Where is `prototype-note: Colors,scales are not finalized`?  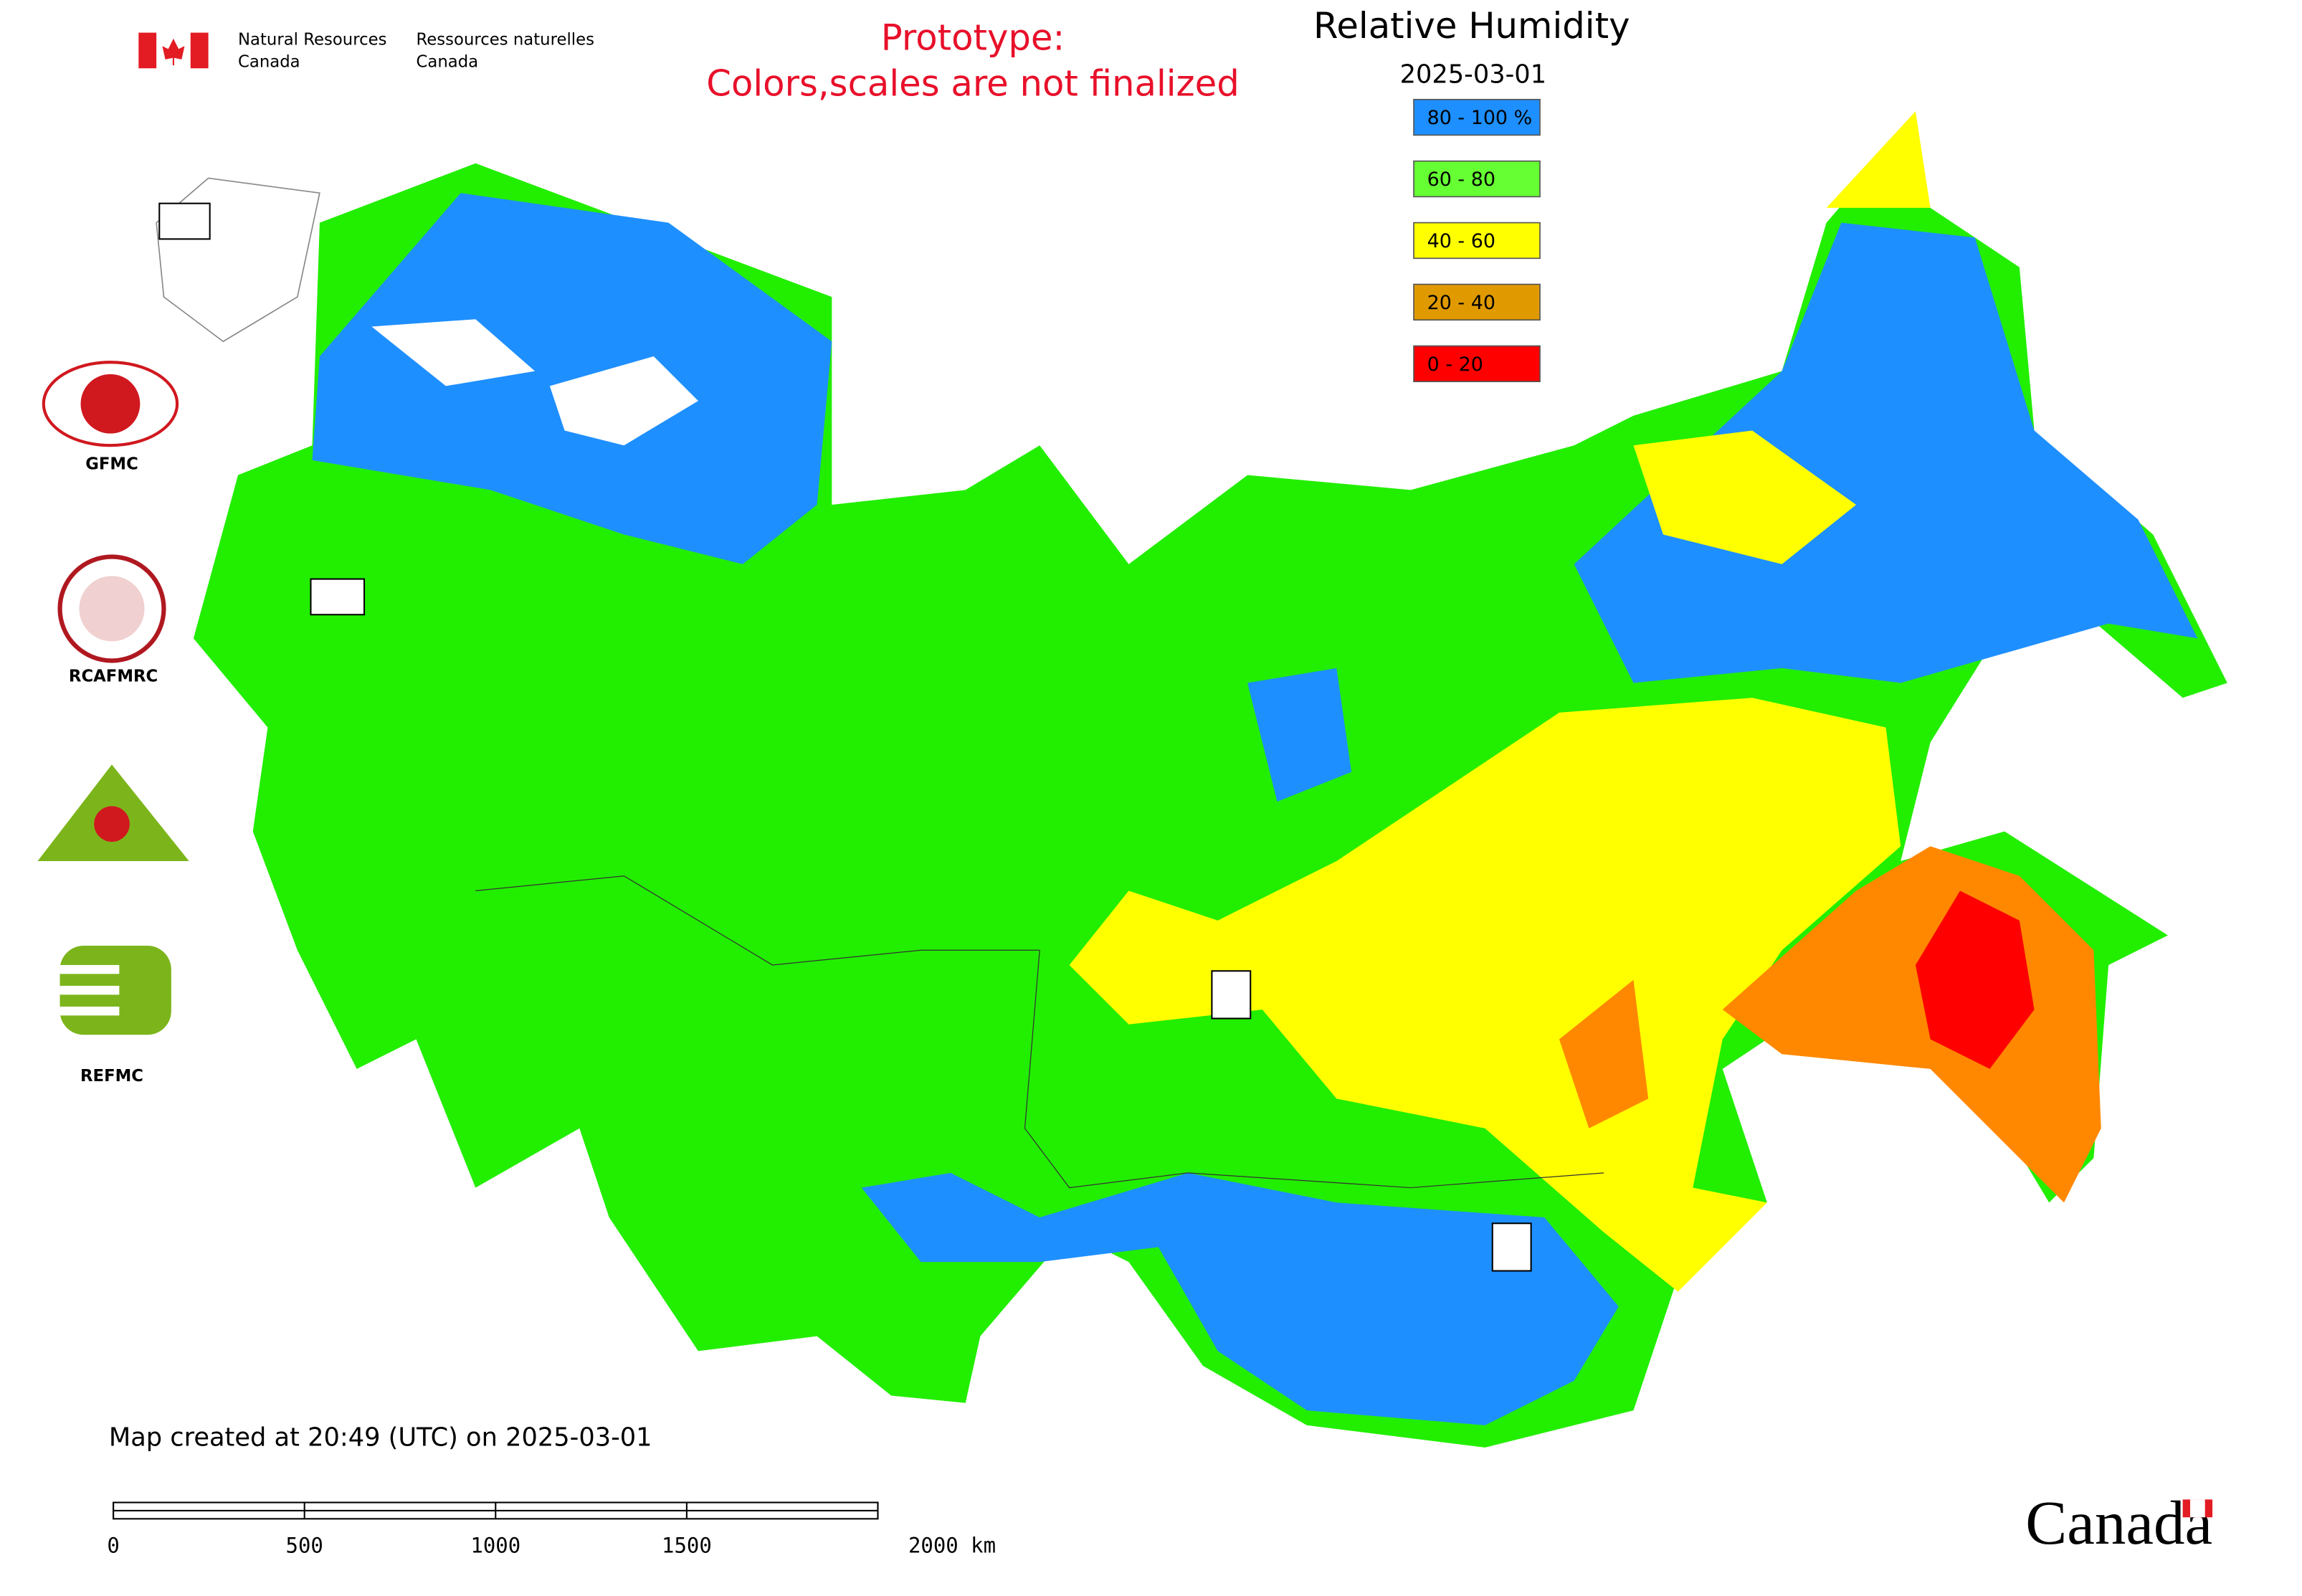
prototype-note: Colors,scales are not finalized is located at coordinates (973, 84).